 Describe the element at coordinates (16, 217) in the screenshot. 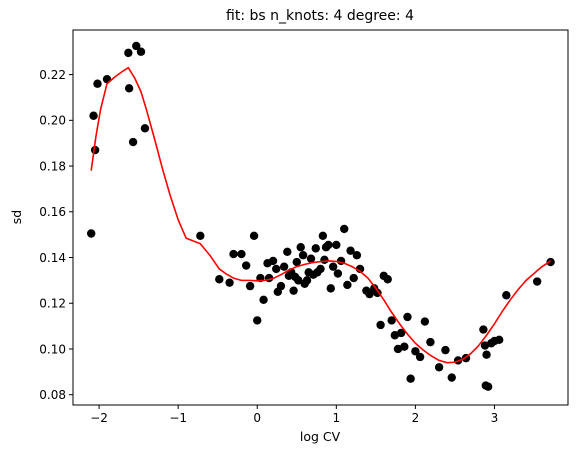

I see `y-axis-label: sd` at that location.